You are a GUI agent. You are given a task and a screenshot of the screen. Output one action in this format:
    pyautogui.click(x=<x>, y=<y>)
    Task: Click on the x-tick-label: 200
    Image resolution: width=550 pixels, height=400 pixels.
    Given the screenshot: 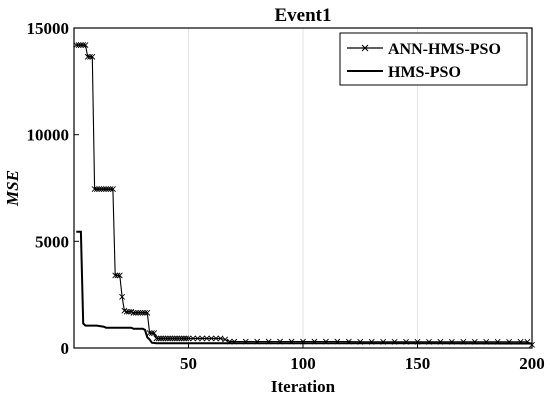 What is the action you would take?
    pyautogui.click(x=532, y=363)
    